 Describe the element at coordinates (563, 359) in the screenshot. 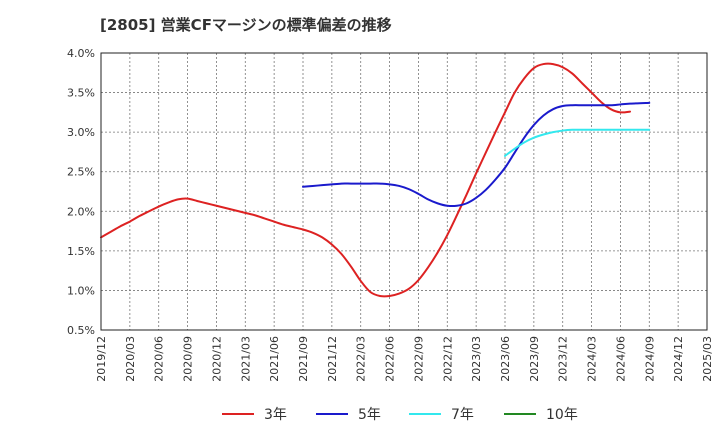

I see `x-tick-label: 2023/12` at that location.